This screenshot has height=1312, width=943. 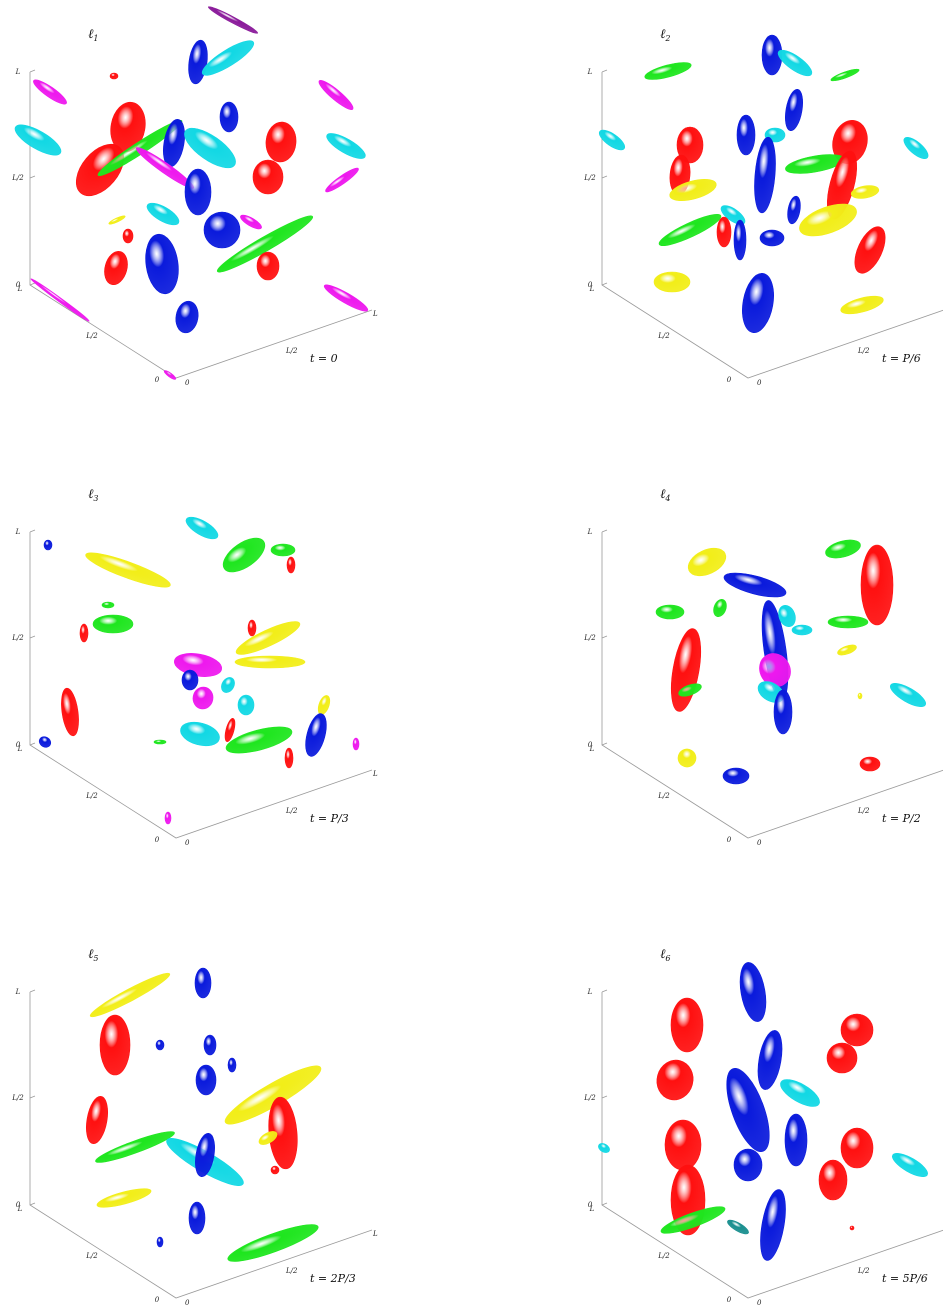 What do you see at coordinates (612, 140) in the screenshot?
I see `blob-l2-5-cyan` at bounding box center [612, 140].